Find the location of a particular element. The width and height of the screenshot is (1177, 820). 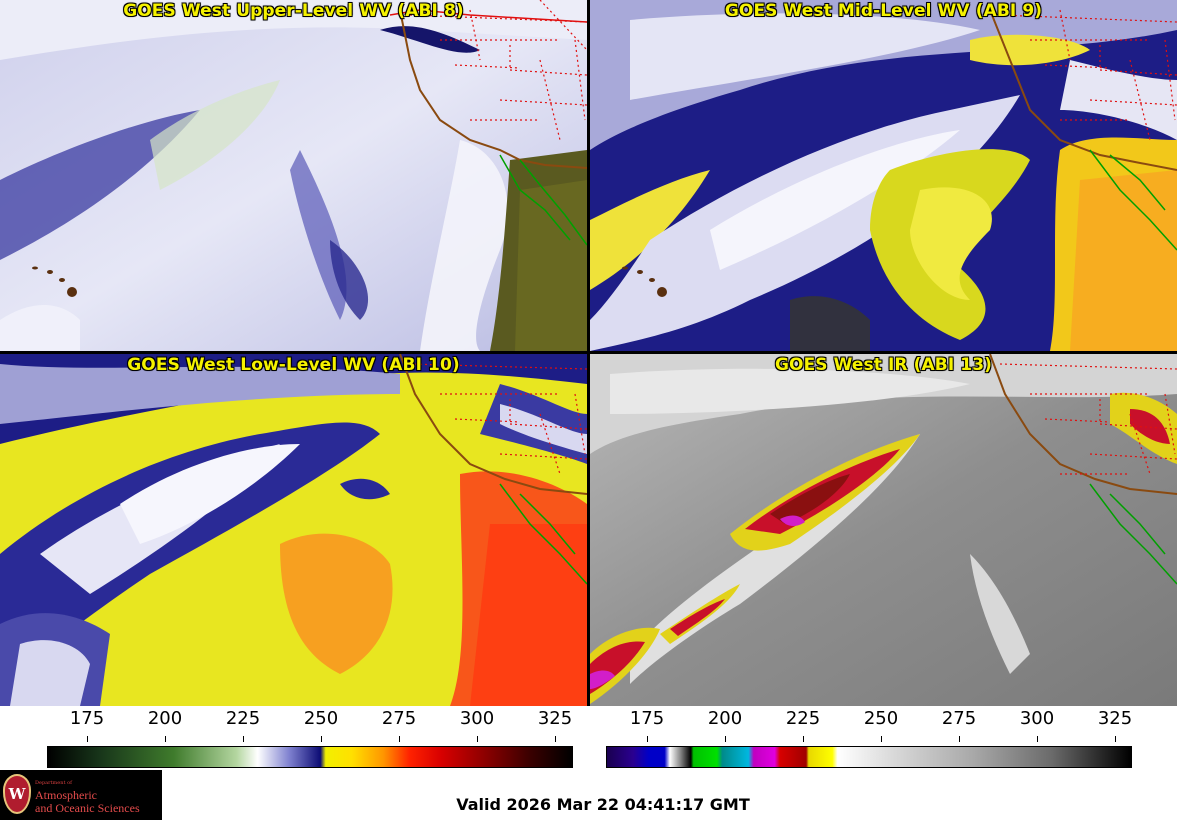

panel-title-upper-level: GOES West Upper-Level WV (ABI 8) is located at coordinates (293, 11).